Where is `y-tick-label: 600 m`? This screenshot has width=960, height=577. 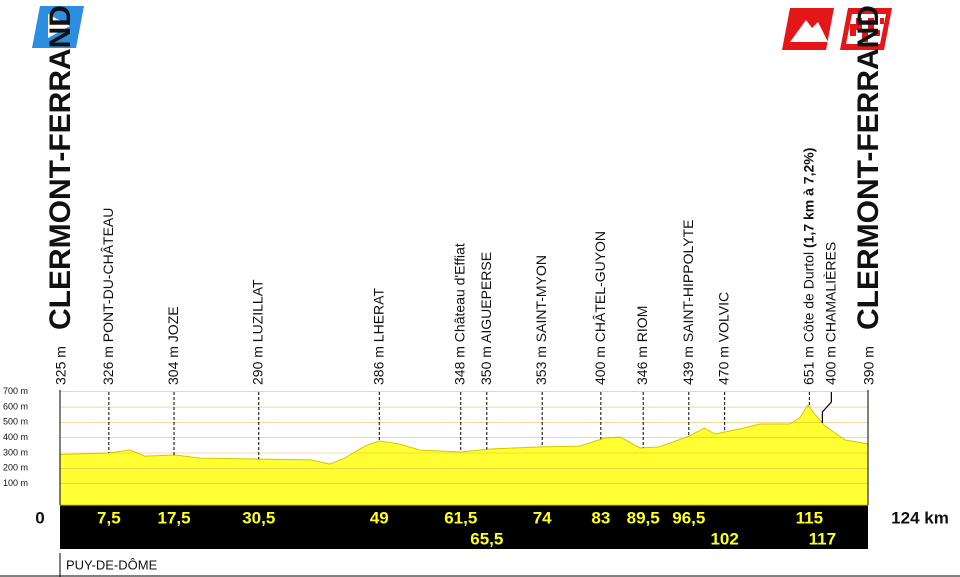
y-tick-label: 600 m is located at coordinates (15, 406).